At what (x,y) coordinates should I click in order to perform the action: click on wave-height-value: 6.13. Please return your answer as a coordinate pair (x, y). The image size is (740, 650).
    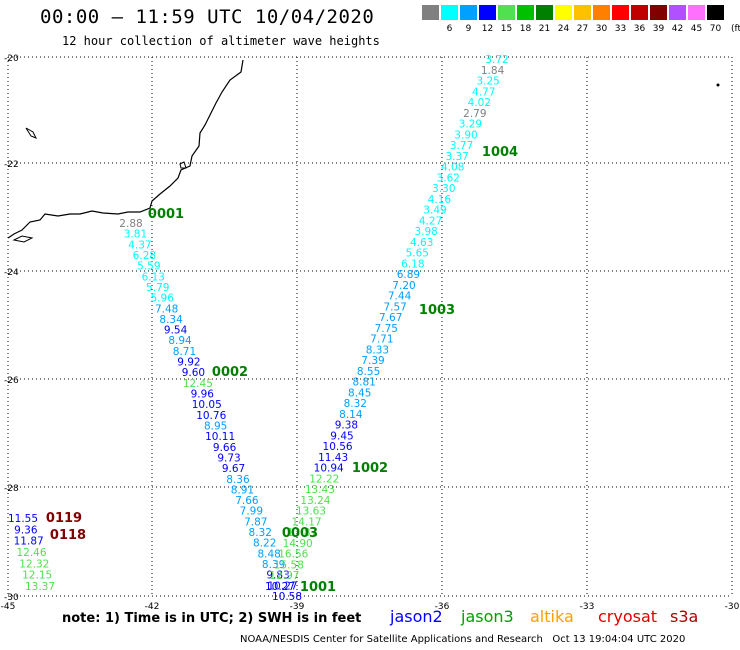
    Looking at the image, I should click on (153, 277).